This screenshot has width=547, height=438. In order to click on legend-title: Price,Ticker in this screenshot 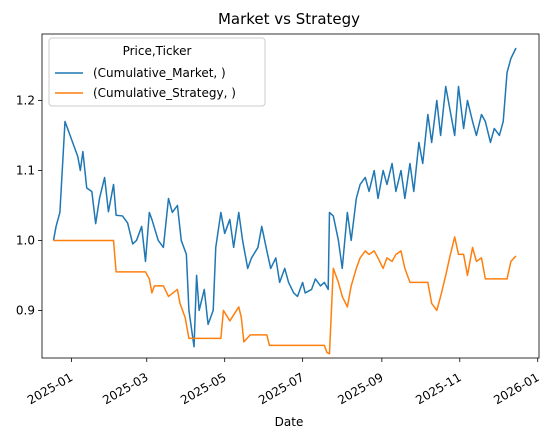, I will do `click(157, 51)`.